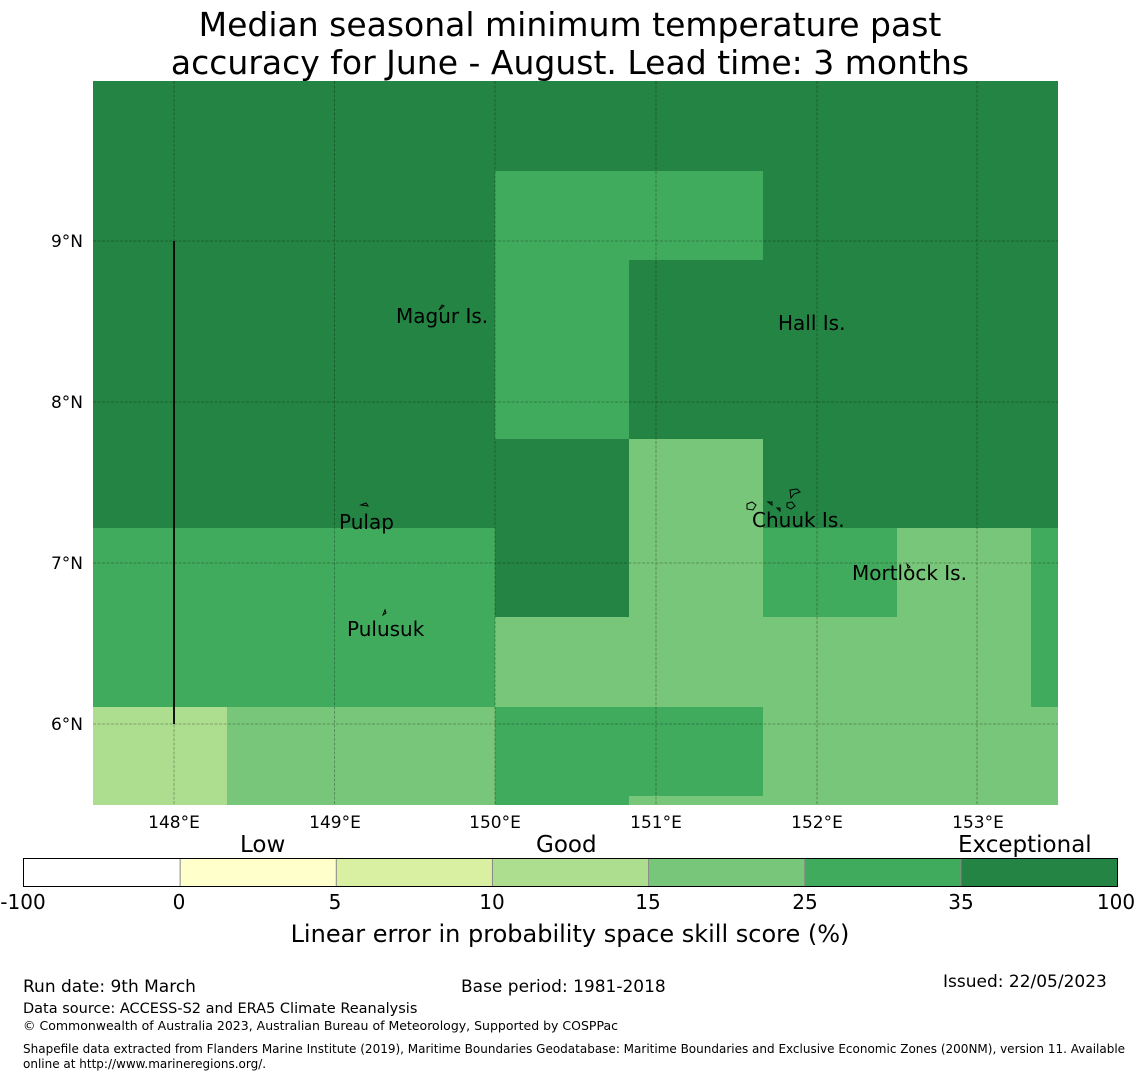  I want to click on colorbar-tick-label: 100, so click(1116, 902).